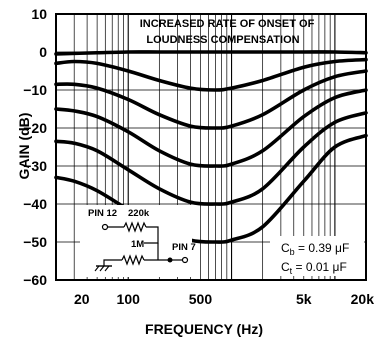  Describe the element at coordinates (35, 204) in the screenshot. I see `y-tick-label: −40` at that location.